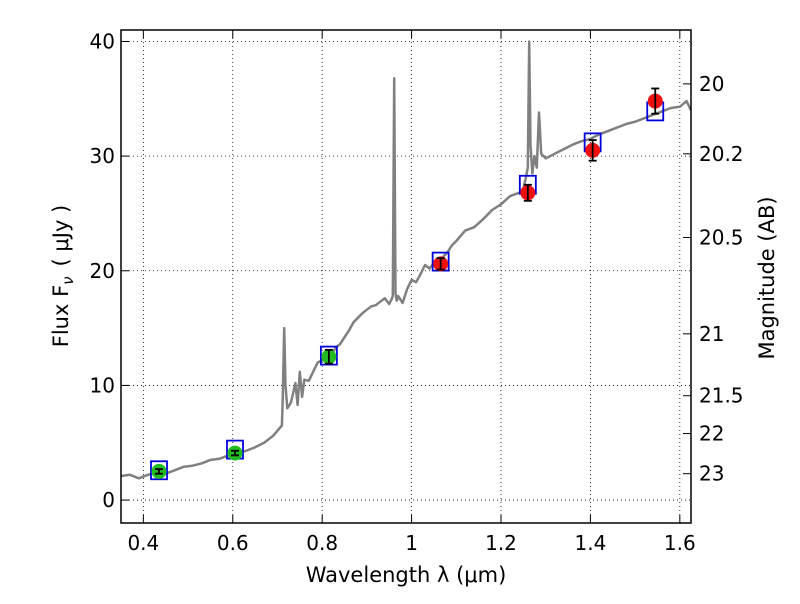 The image size is (800, 604). Describe the element at coordinates (767, 277) in the screenshot. I see `magnitude-axis-label: Magnitude (AB)` at that location.